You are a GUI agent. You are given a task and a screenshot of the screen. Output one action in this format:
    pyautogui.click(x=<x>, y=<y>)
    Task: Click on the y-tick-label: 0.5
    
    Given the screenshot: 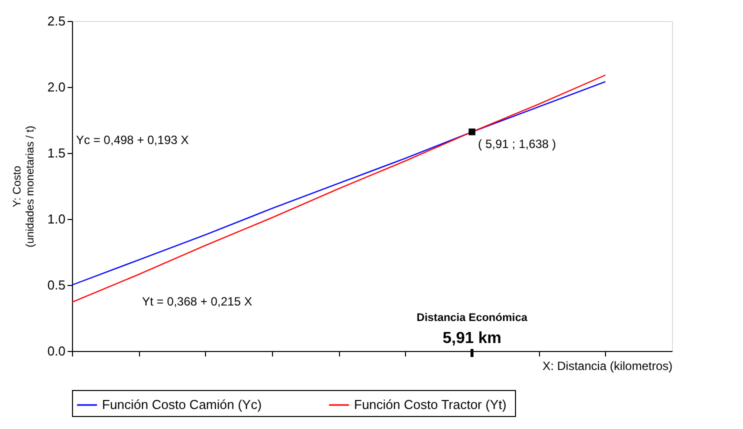 What is the action you would take?
    pyautogui.click(x=56, y=285)
    